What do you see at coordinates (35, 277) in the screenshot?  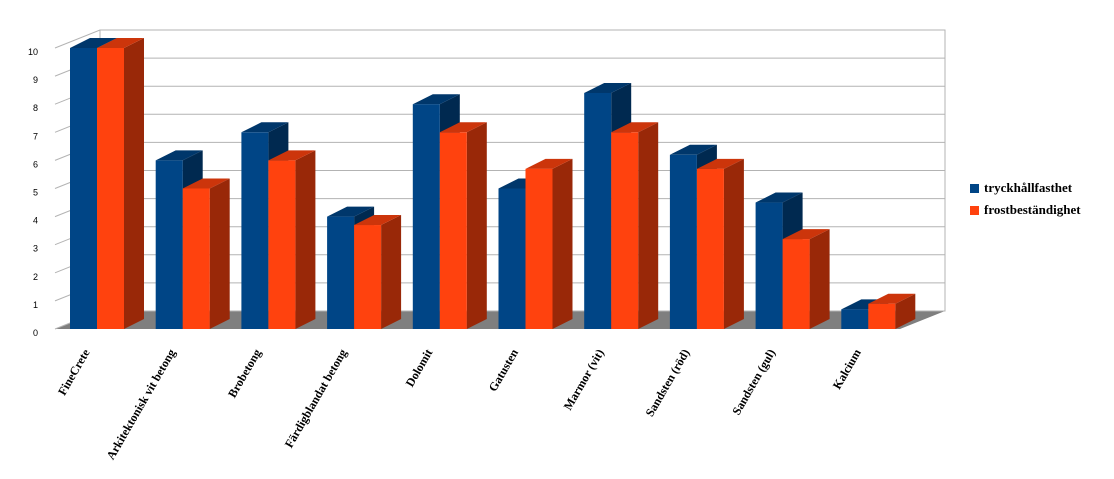 I see `y-tick-label: 2` at bounding box center [35, 277].